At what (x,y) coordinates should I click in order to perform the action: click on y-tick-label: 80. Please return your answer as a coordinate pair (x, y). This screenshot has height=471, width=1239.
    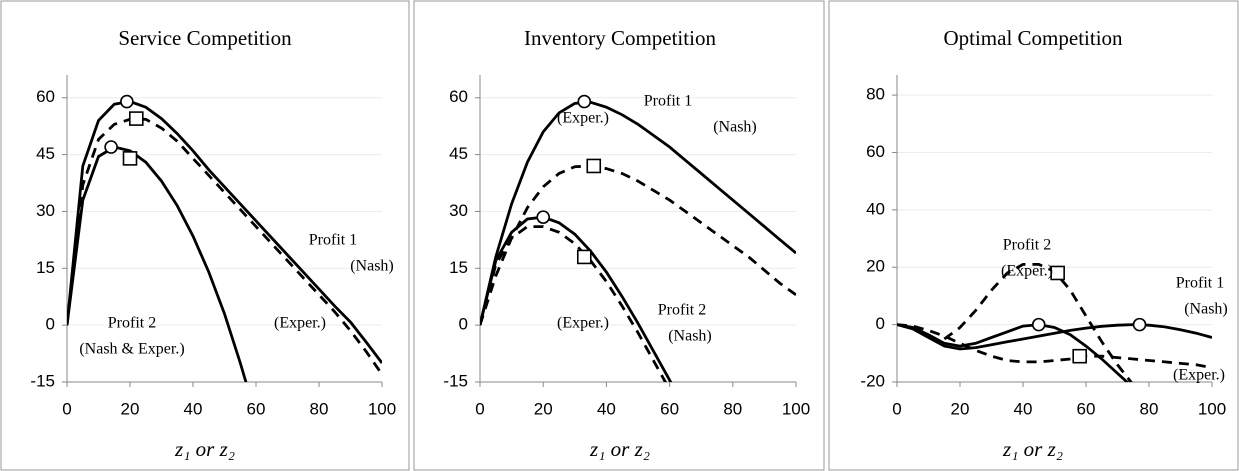
    Looking at the image, I should click on (875, 94).